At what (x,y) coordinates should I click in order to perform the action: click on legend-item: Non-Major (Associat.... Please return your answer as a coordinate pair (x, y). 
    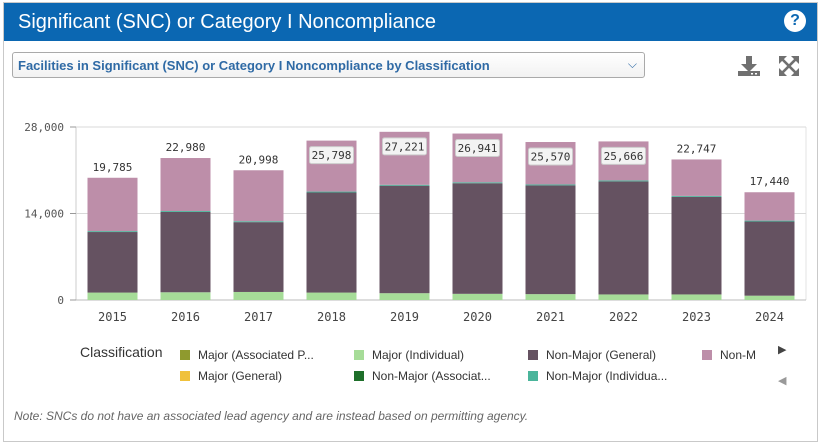
    Looking at the image, I should click on (422, 376).